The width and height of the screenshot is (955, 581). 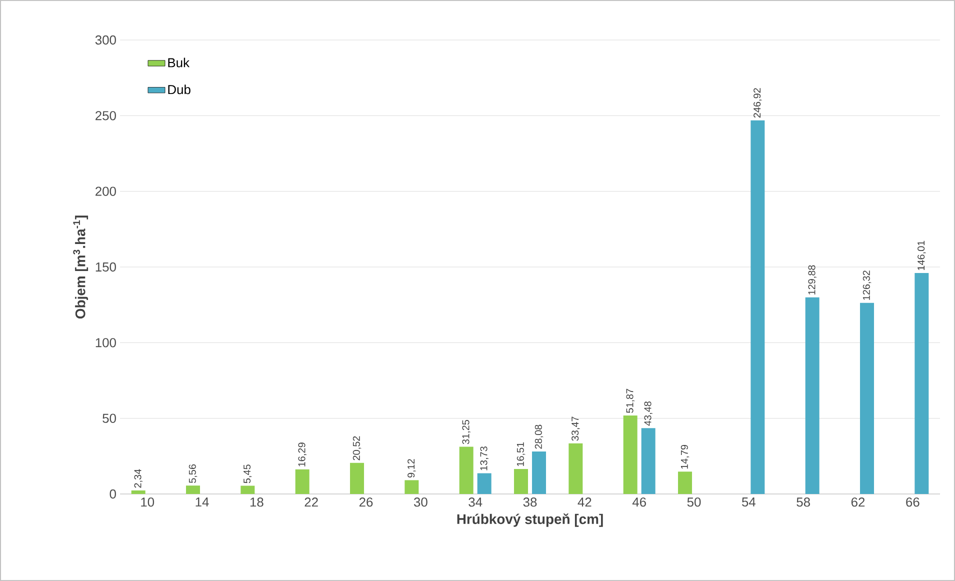 I want to click on y-tick-label: 250, so click(x=106, y=115).